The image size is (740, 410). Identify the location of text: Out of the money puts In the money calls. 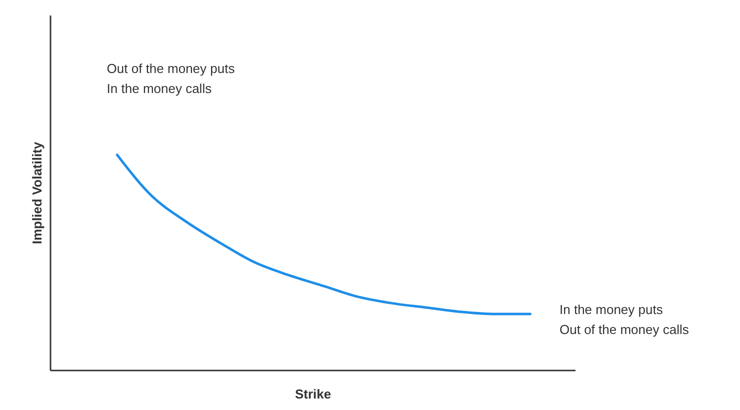
(171, 78).